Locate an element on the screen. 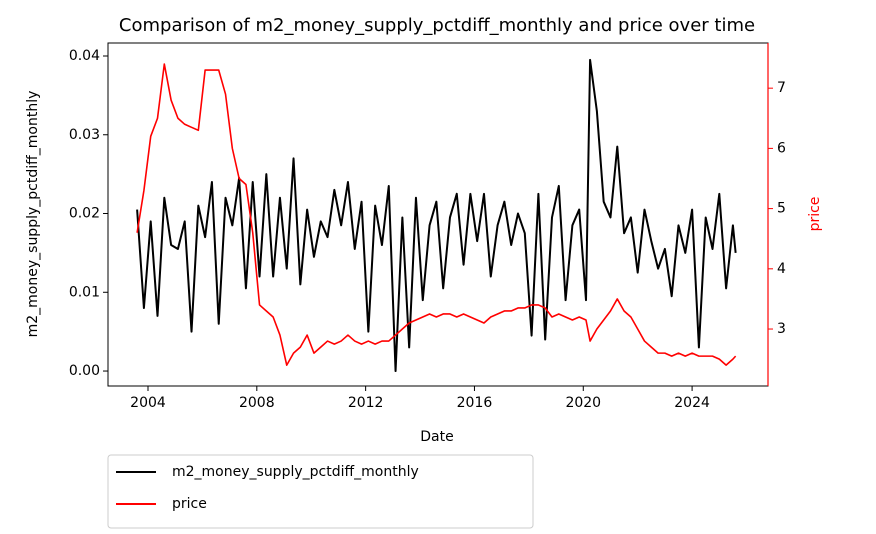 The image size is (876, 534). y-tick-label: 0.02 is located at coordinates (84, 214).